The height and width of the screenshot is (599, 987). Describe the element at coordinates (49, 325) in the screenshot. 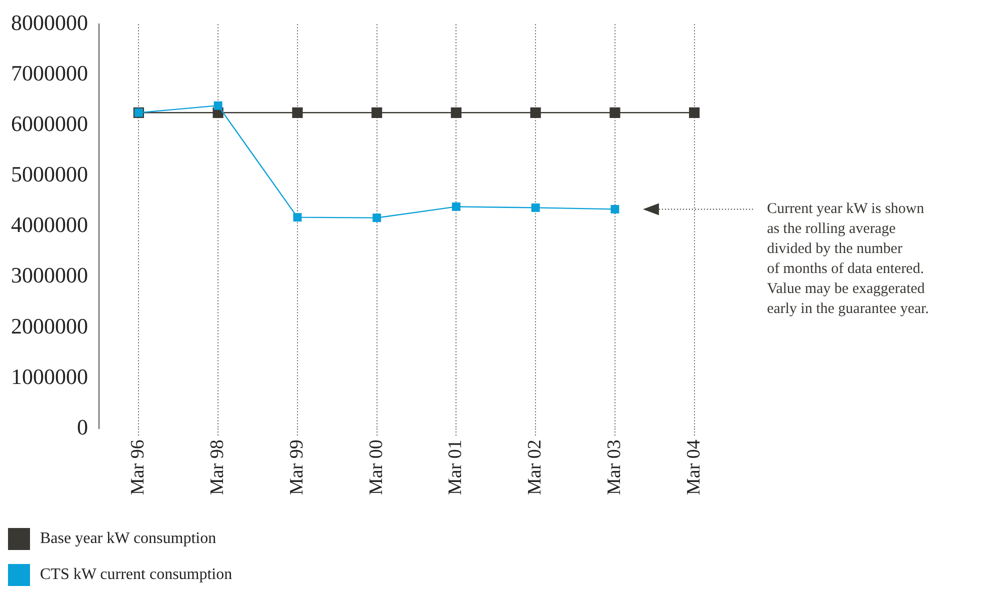

I see `y-tick-label: 2000000` at that location.